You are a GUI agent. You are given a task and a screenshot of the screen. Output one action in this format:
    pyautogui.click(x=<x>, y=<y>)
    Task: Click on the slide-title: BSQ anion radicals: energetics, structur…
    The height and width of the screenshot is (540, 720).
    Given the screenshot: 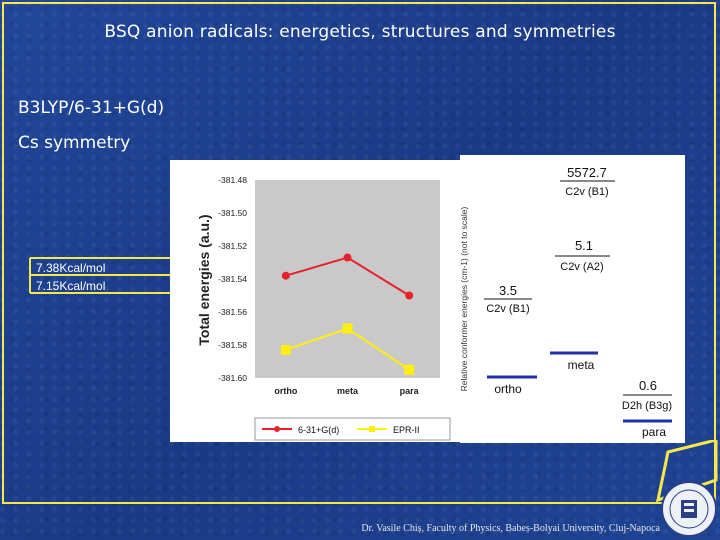 What is the action you would take?
    pyautogui.click(x=360, y=32)
    